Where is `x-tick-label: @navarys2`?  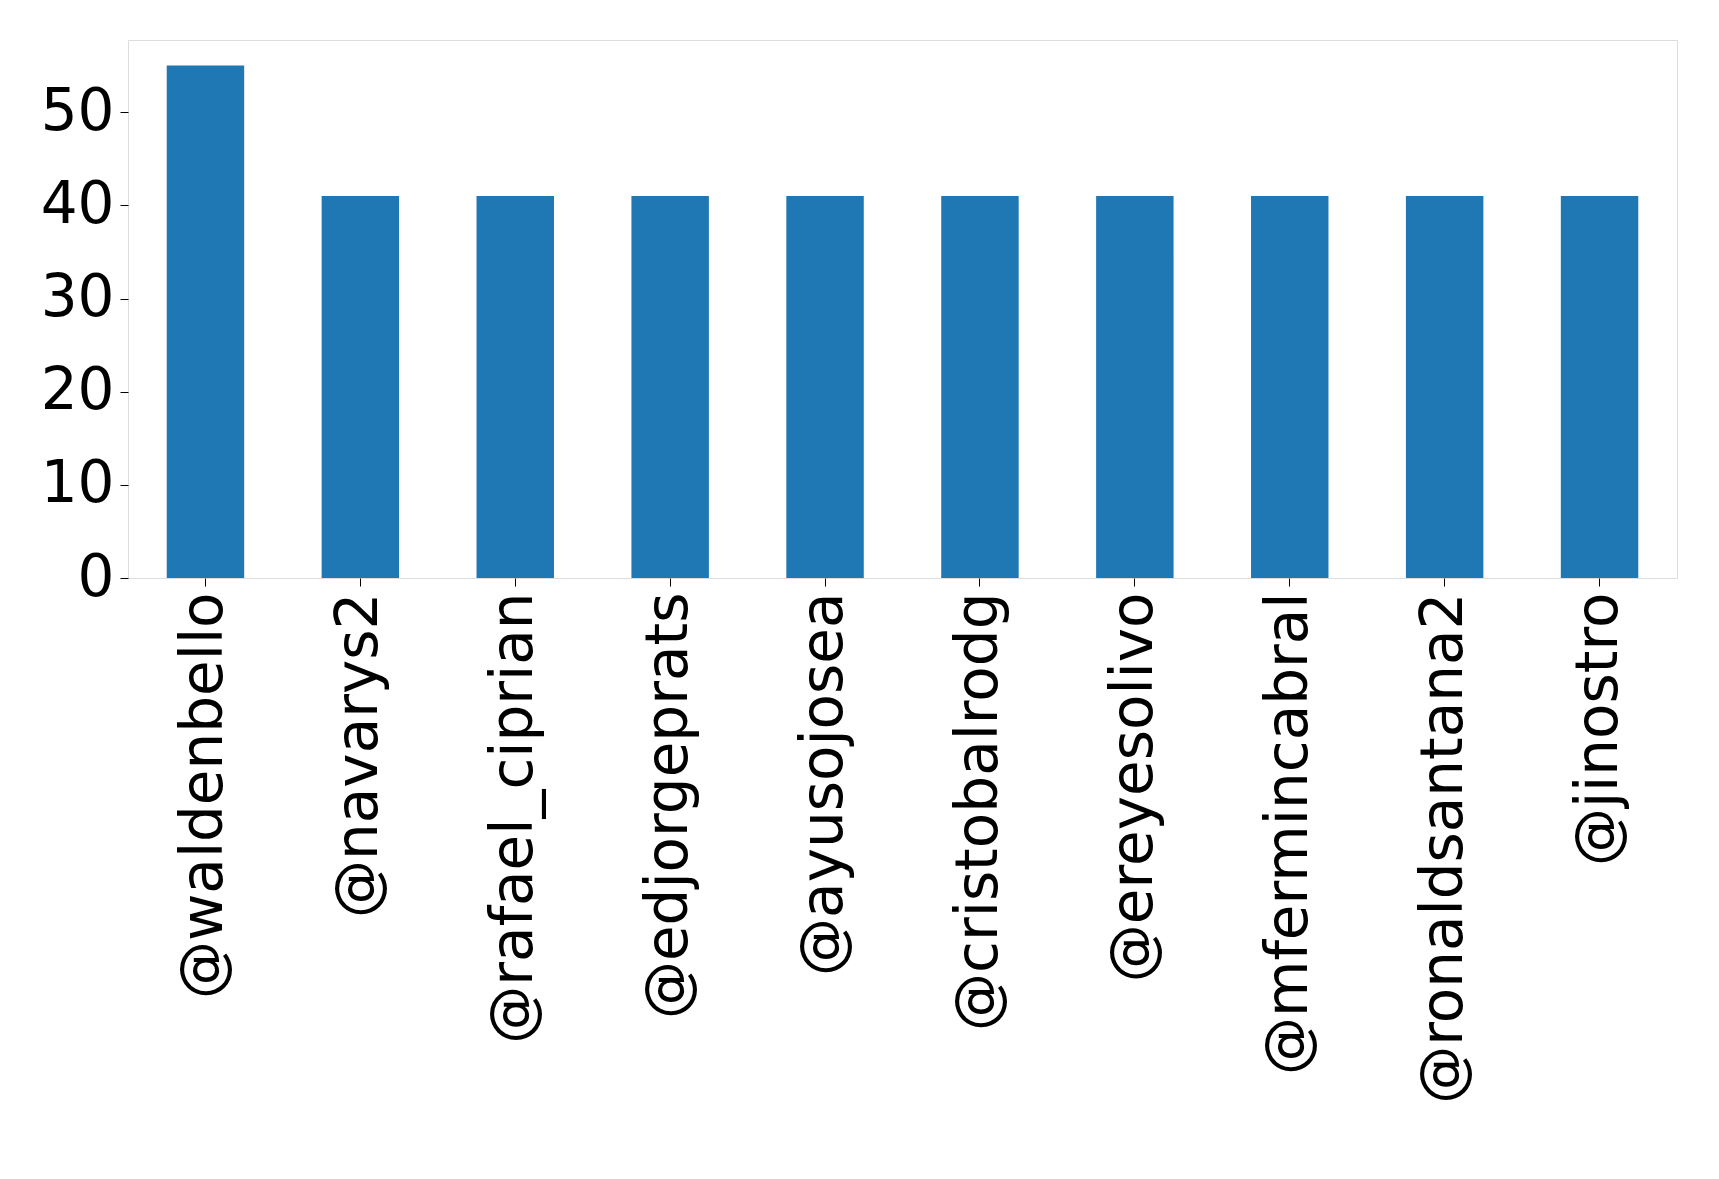 x-tick-label: @navarys2 is located at coordinates (357, 755).